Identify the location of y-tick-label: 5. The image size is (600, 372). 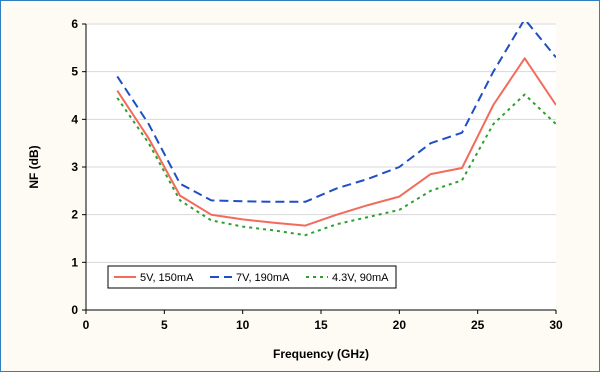
(74, 72).